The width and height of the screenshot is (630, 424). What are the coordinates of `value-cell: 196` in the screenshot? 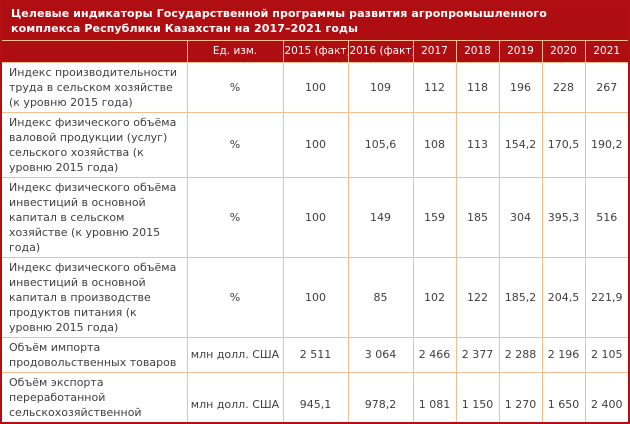 It's located at (520, 87).